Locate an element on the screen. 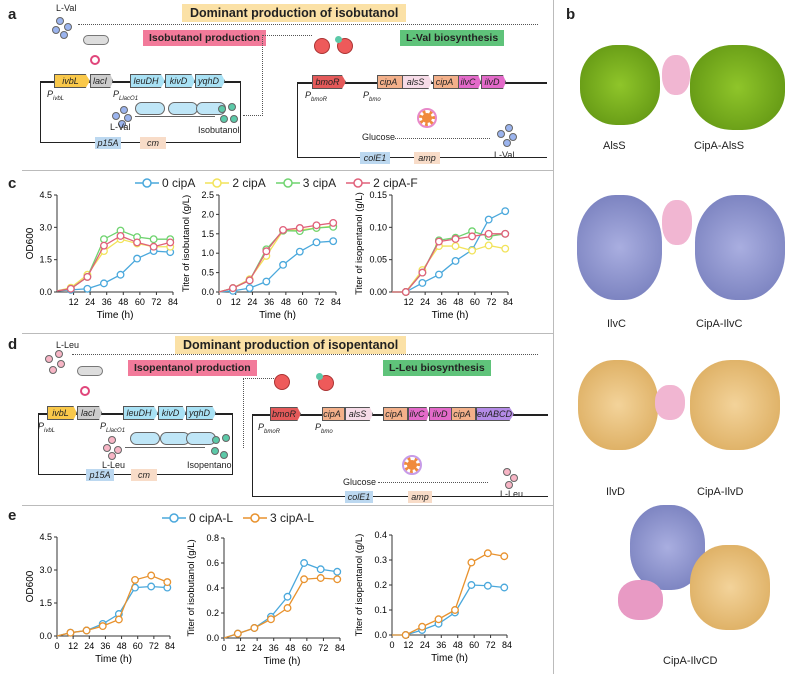 The image size is (801, 674). x-tick-label: 72 is located at coordinates (319, 302).